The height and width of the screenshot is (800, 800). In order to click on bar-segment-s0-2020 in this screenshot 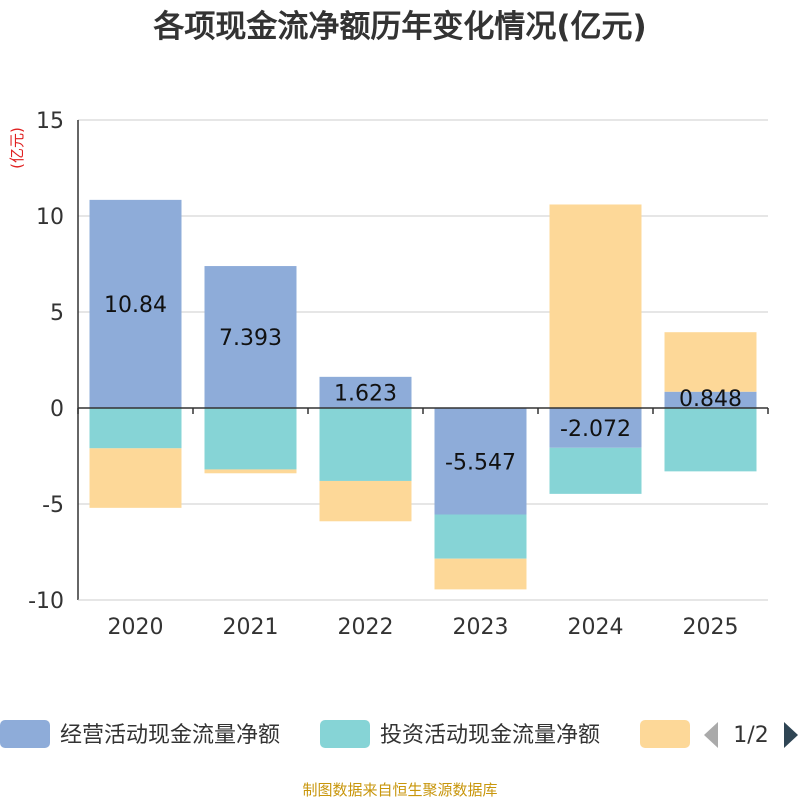, I will do `click(135, 303)`.